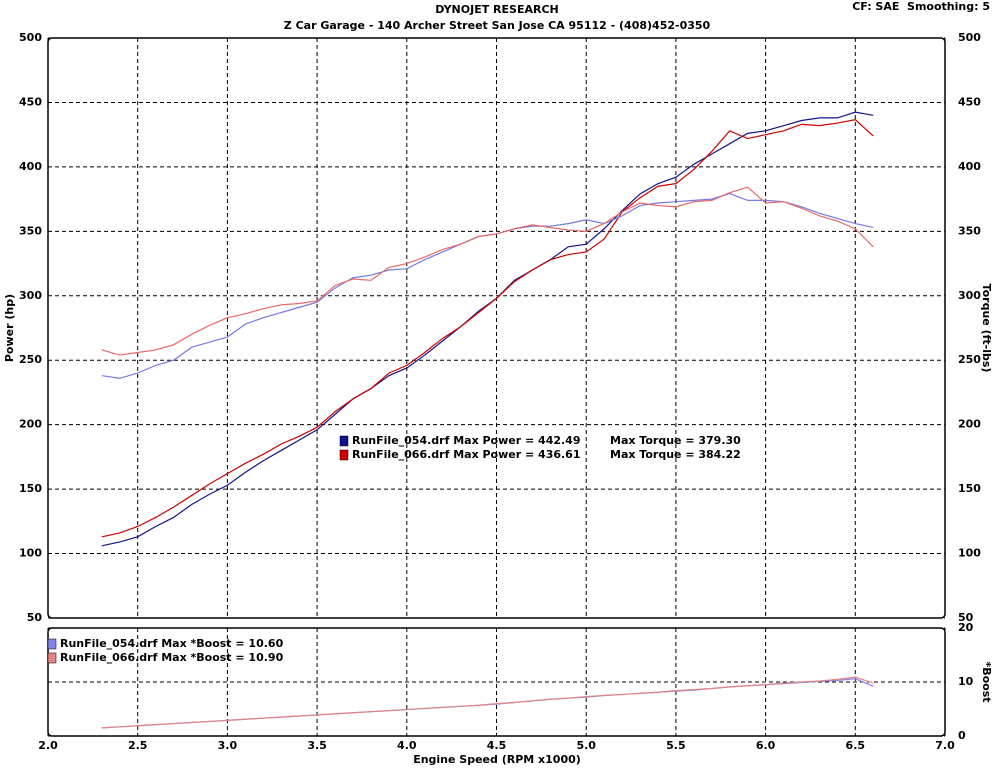 This screenshot has width=996, height=768. Describe the element at coordinates (966, 681) in the screenshot. I see `y2-tick-label: 10` at that location.